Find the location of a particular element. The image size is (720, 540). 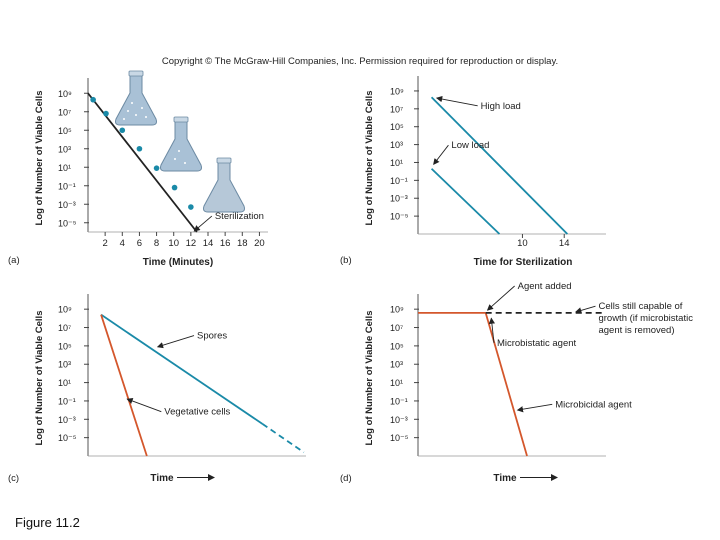

x-axis-label: Time for Sterilization is located at coordinates (523, 262).